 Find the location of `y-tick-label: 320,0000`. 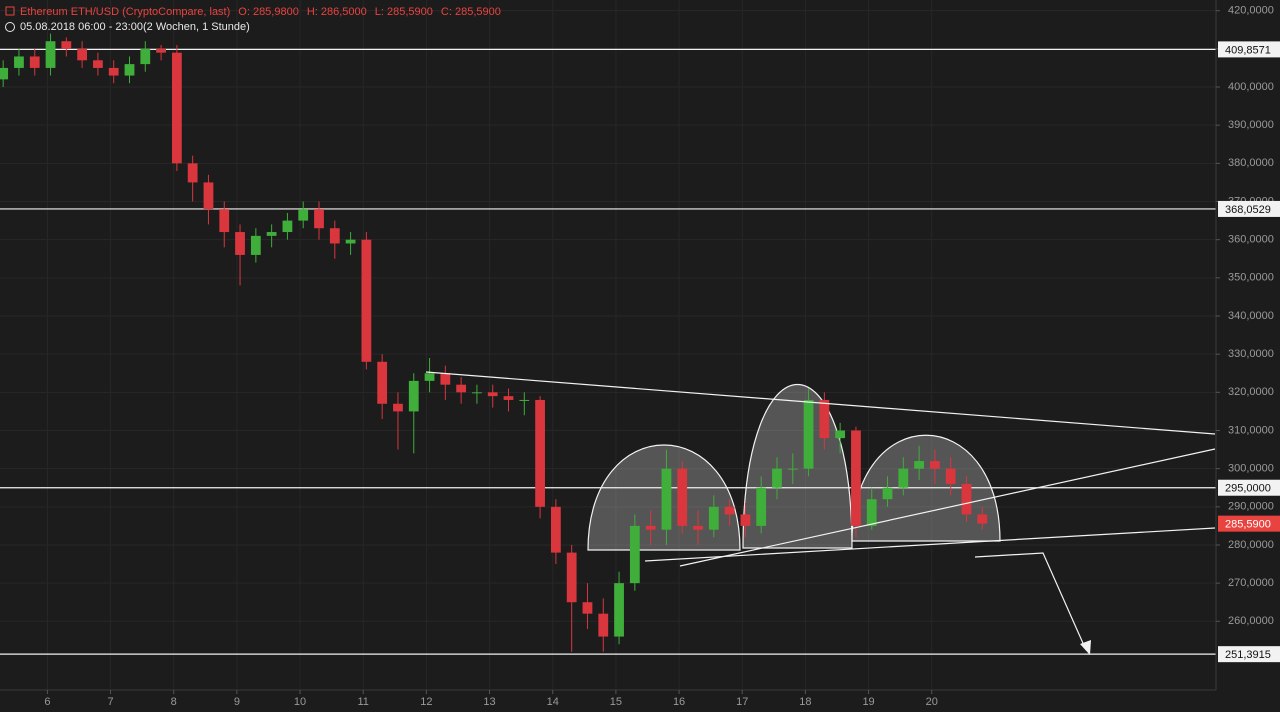

y-tick-label: 320,0000 is located at coordinates (1251, 392).